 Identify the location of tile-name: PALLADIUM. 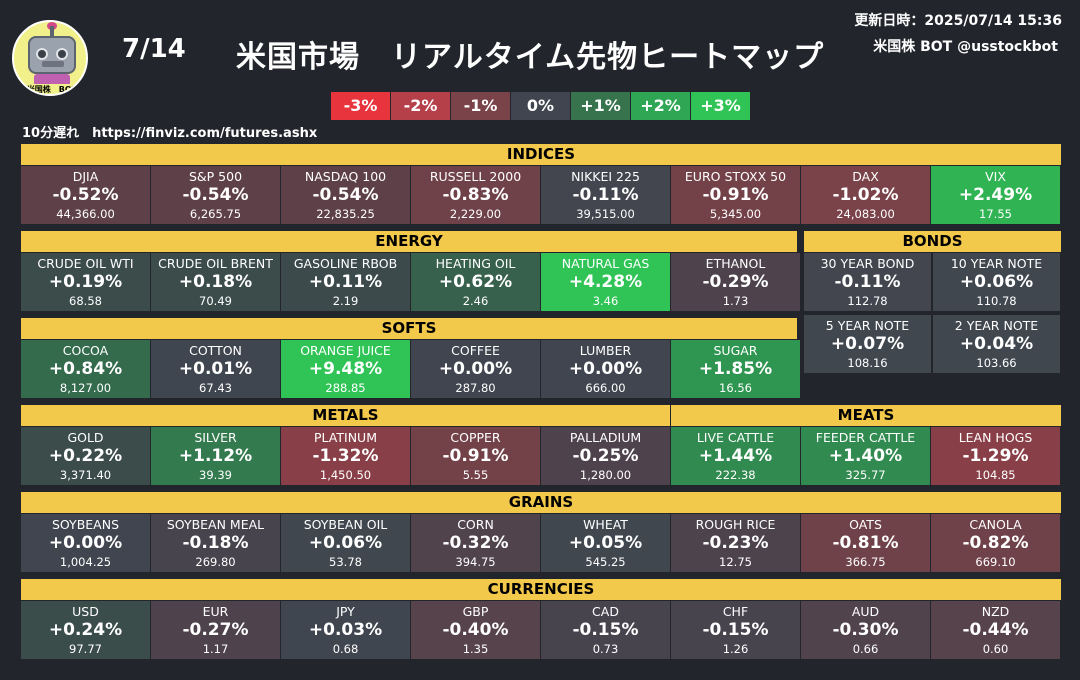
(605, 437).